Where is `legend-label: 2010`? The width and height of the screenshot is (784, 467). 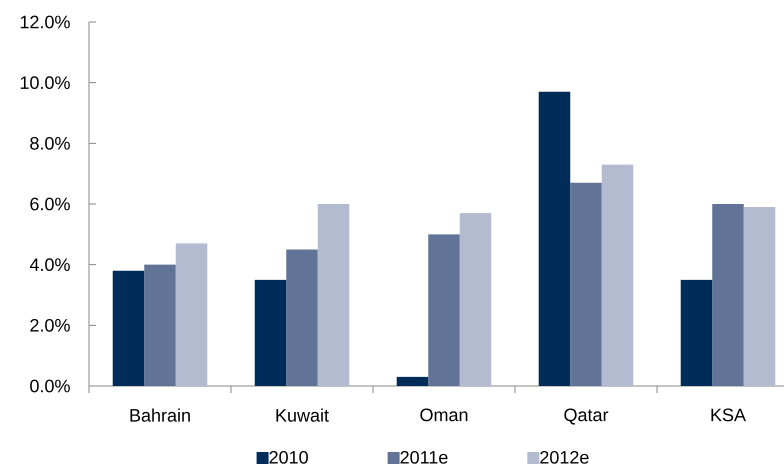 legend-label: 2010 is located at coordinates (288, 457).